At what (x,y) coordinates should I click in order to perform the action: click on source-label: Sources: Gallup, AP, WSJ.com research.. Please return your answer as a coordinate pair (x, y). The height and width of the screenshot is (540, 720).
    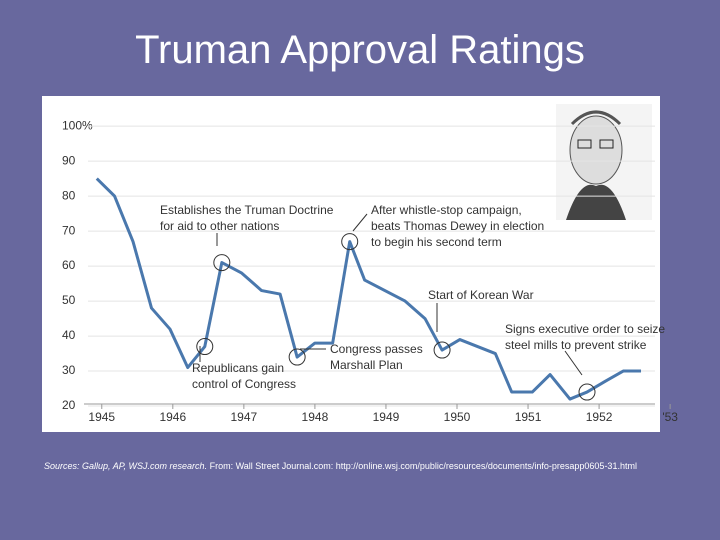
    Looking at the image, I should click on (126, 466).